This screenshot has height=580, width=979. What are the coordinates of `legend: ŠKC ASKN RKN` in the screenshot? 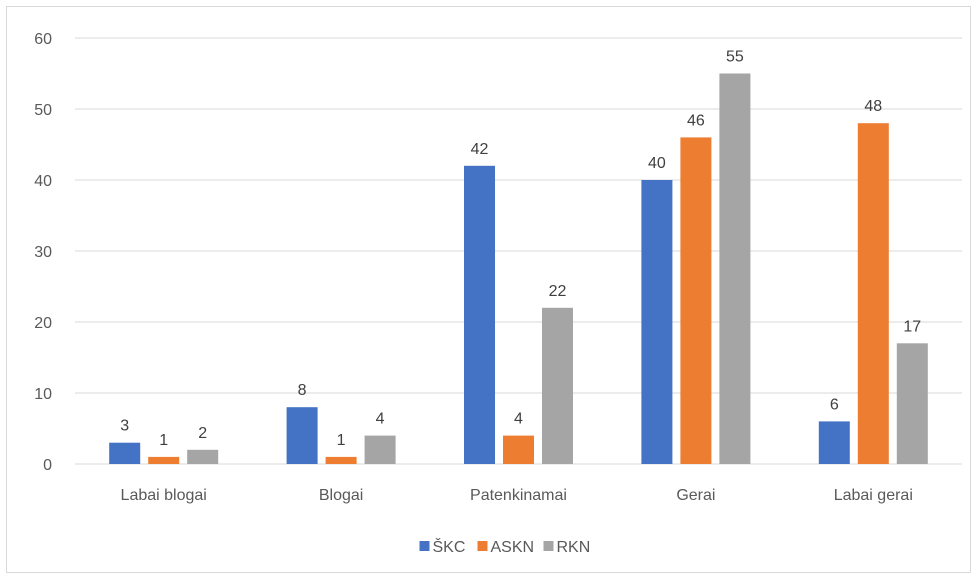 It's located at (505, 546).